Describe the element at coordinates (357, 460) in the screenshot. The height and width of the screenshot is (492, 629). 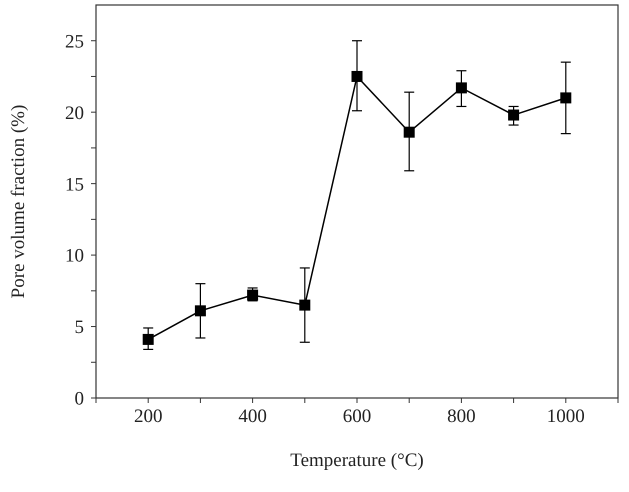
I see `x-axis-title: Temperature (°C)` at that location.